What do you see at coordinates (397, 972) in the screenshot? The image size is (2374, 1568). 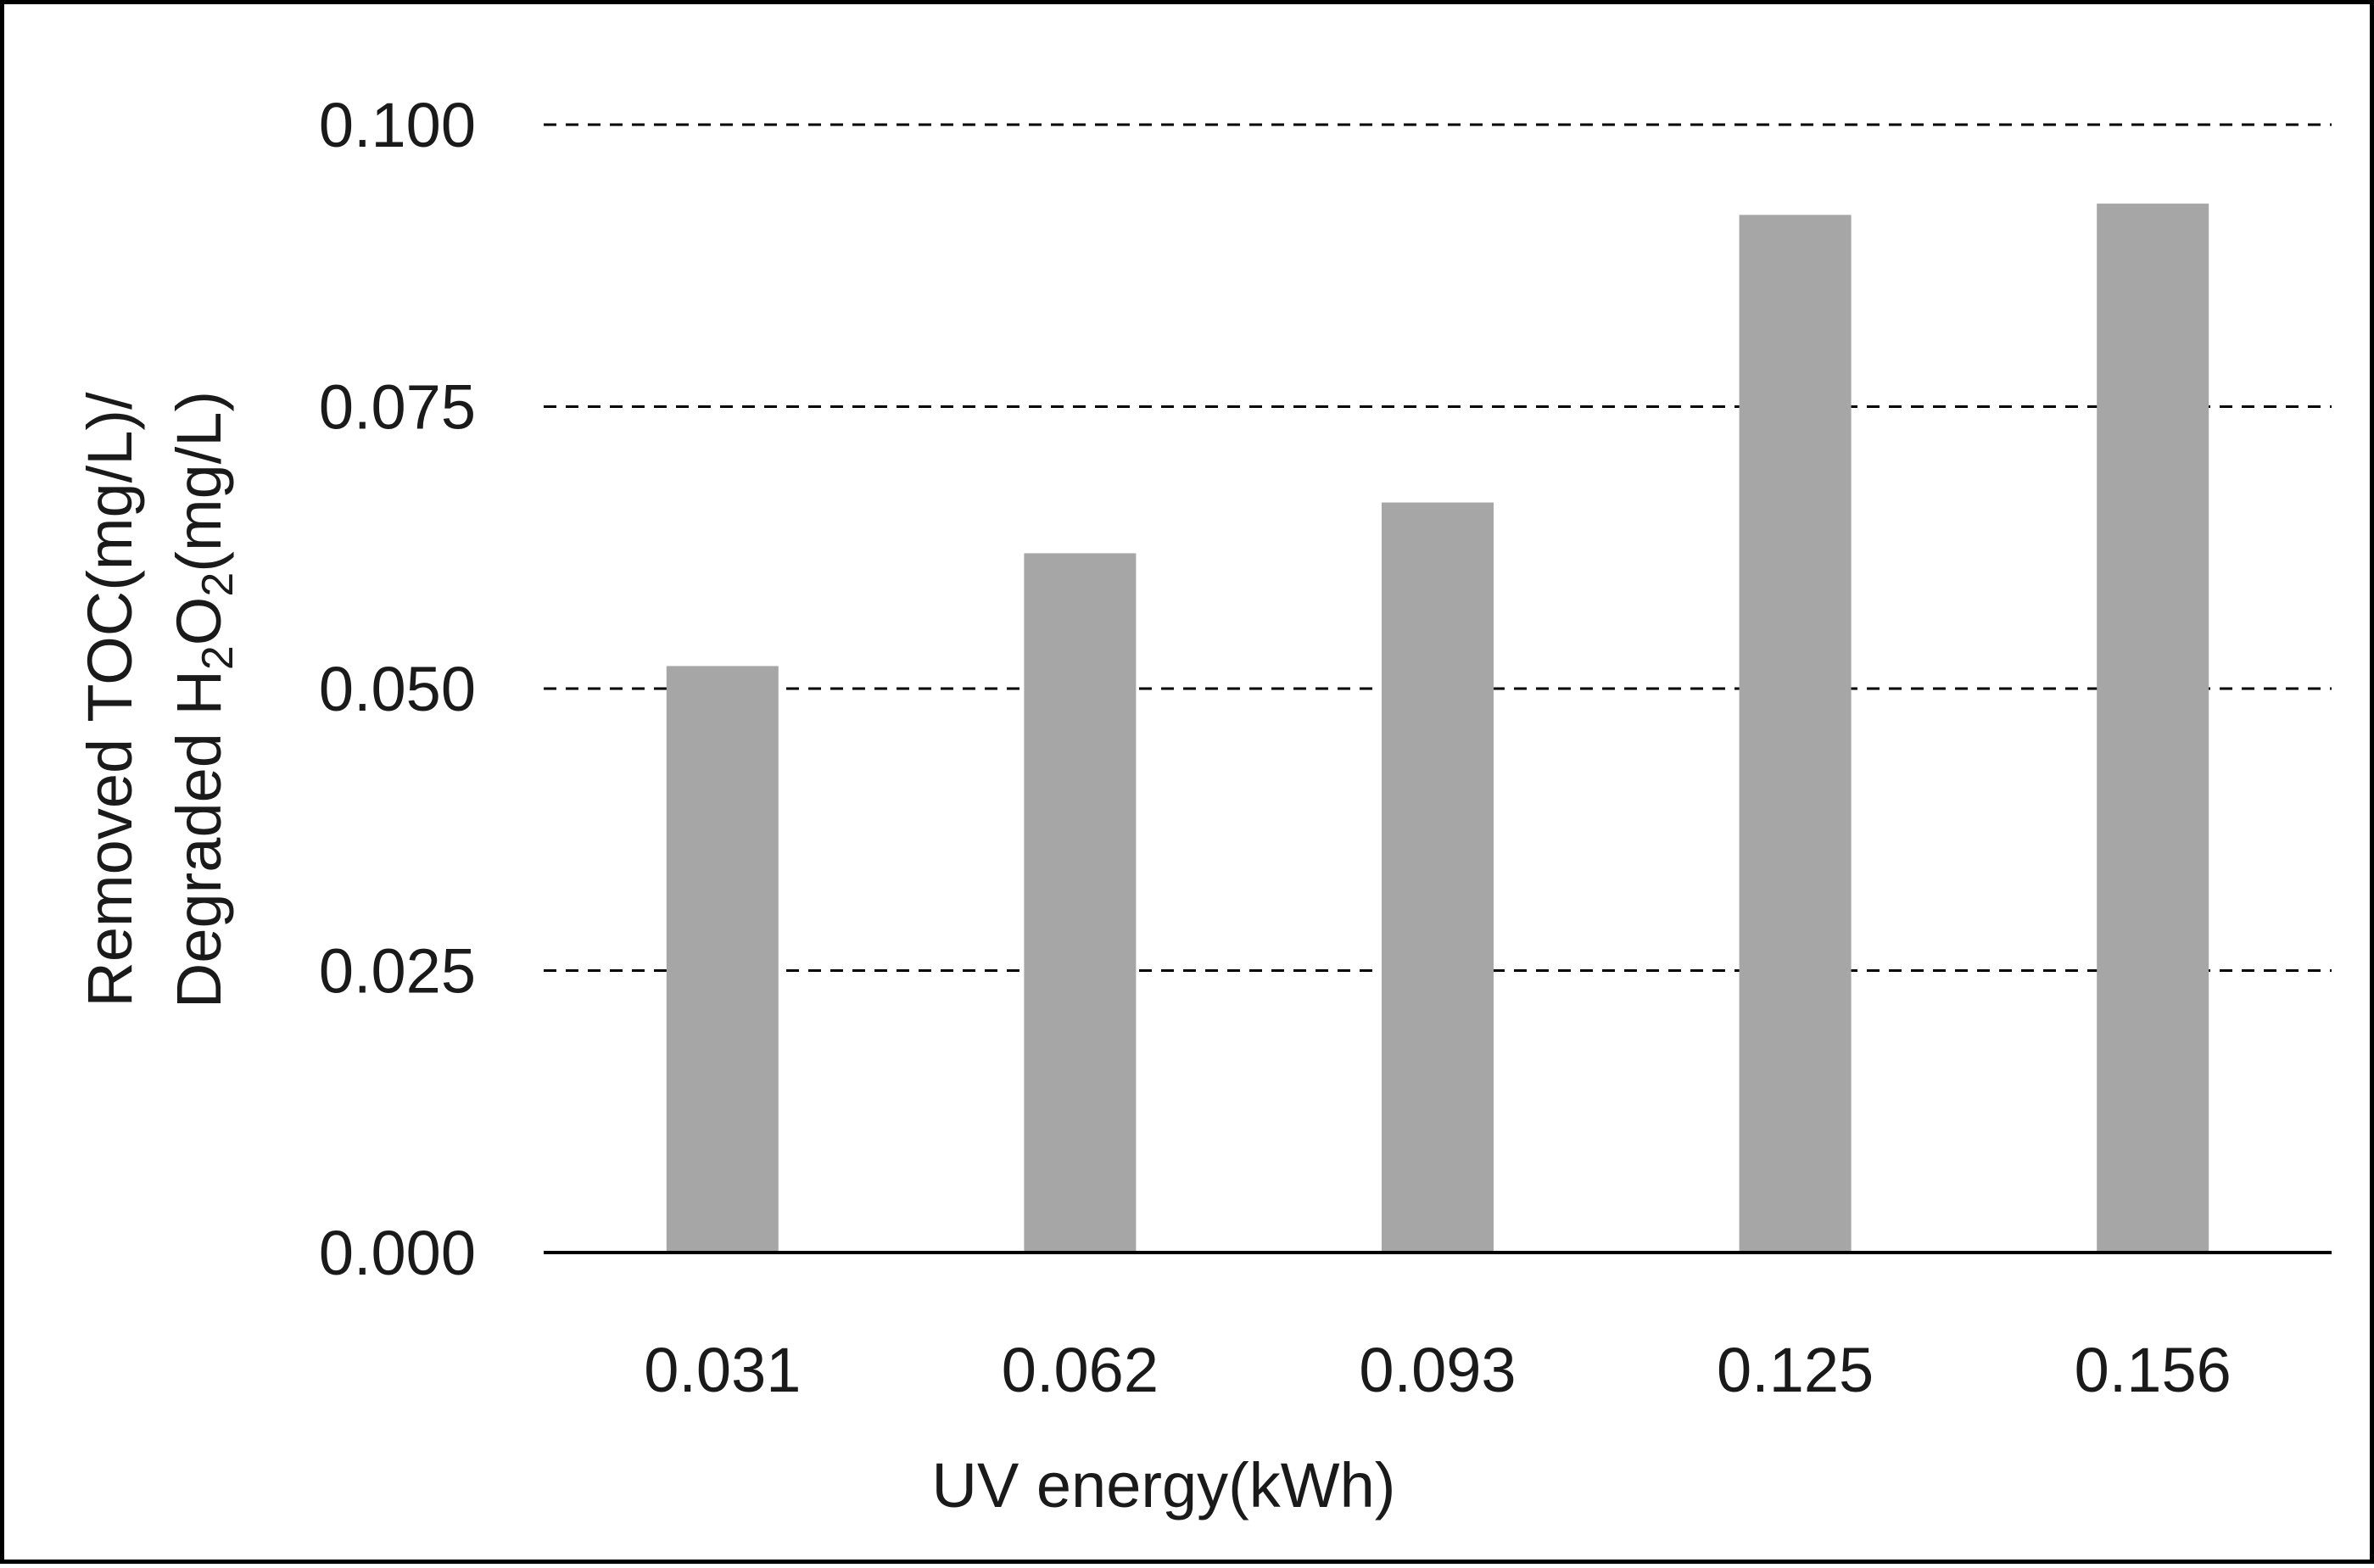 I see `y-tick-label: 0.025` at bounding box center [397, 972].